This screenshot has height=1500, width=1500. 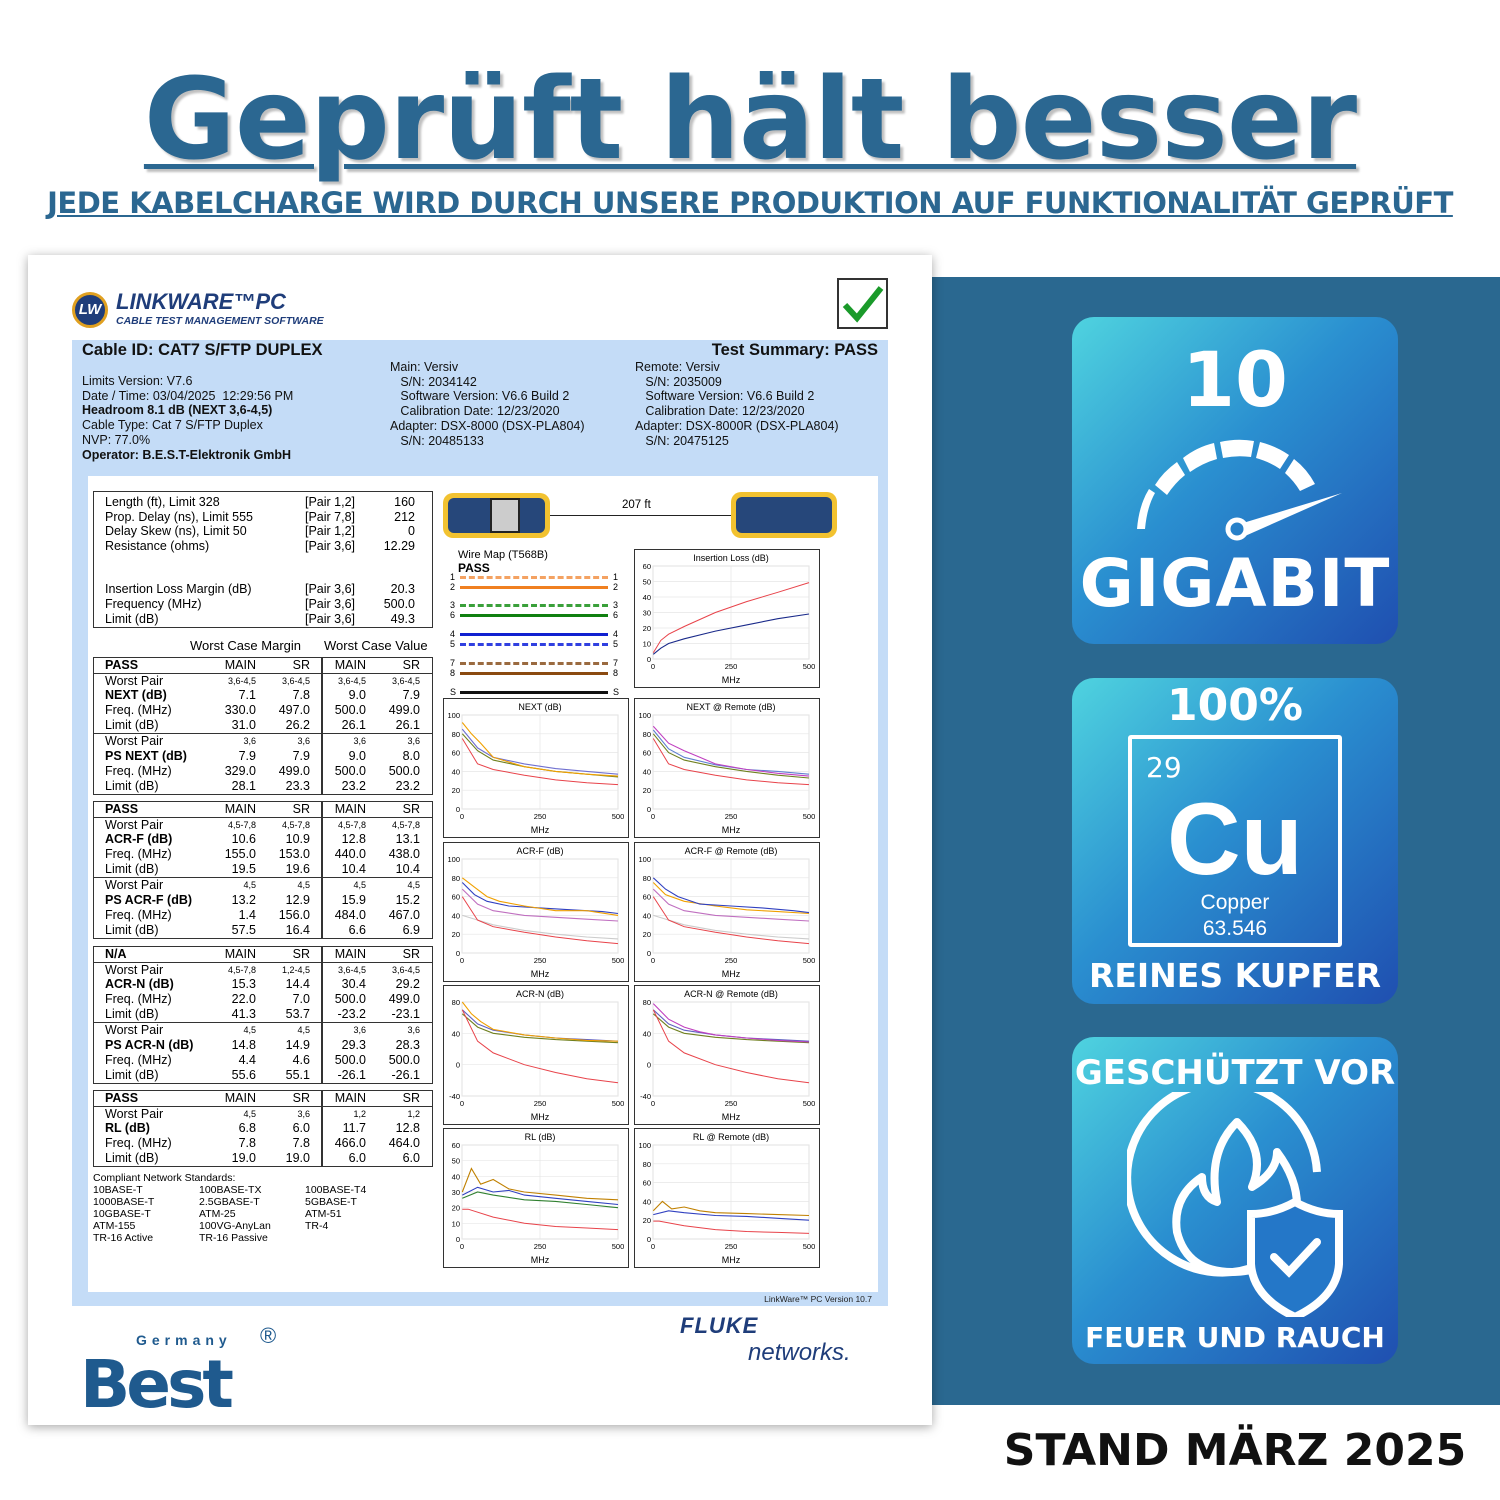 I want to click on cell-value: 9.0, so click(x=357, y=695).